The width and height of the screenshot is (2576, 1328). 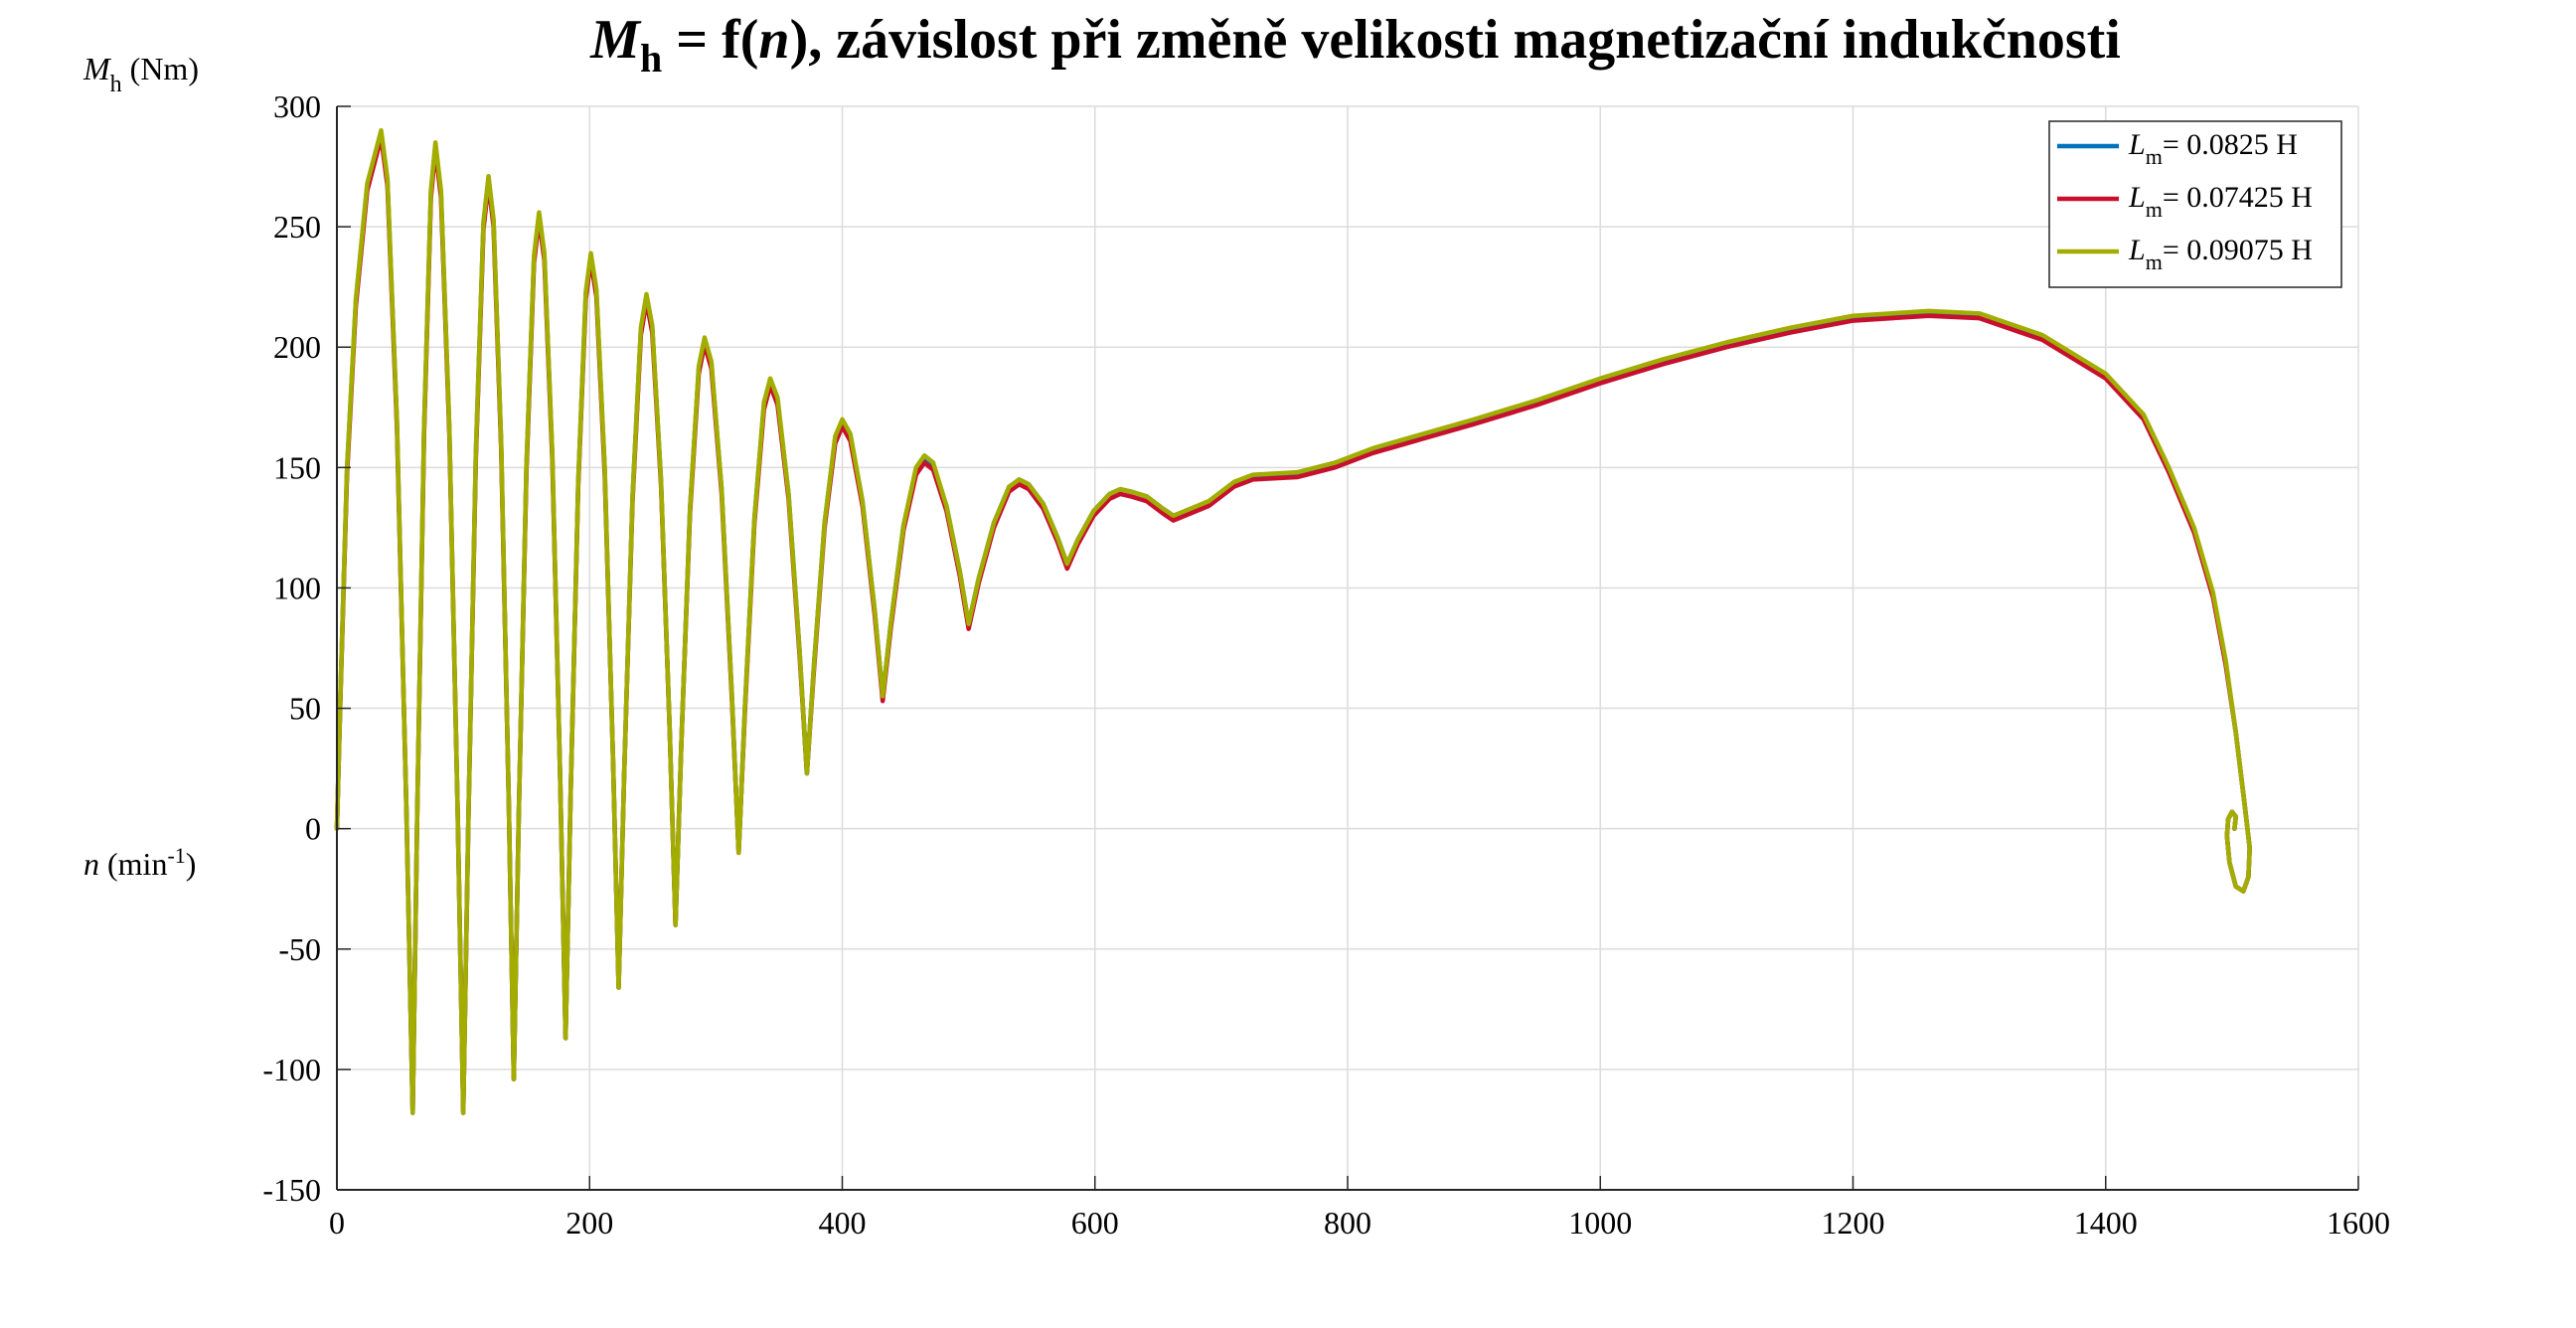 What do you see at coordinates (337, 1223) in the screenshot?
I see `x-tick-label: 0` at bounding box center [337, 1223].